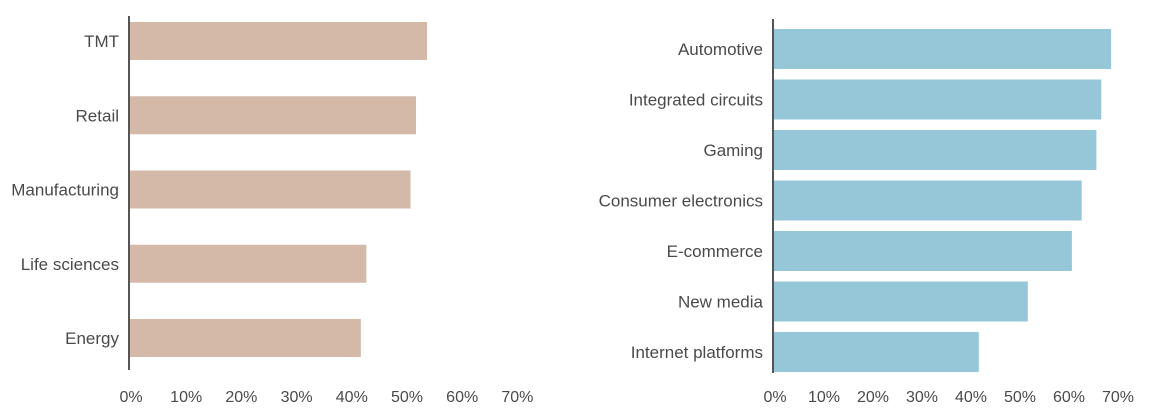  I want to click on bar-gaming, so click(935, 150).